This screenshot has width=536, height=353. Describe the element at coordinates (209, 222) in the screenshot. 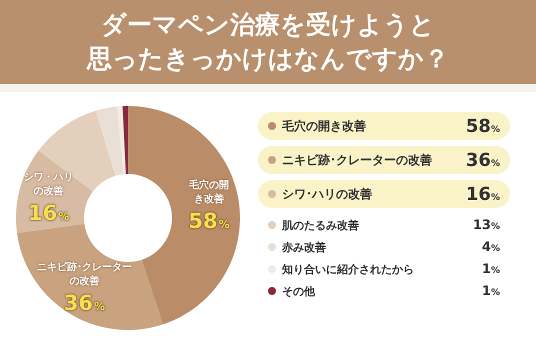

I see `data-label: 58%` at that location.